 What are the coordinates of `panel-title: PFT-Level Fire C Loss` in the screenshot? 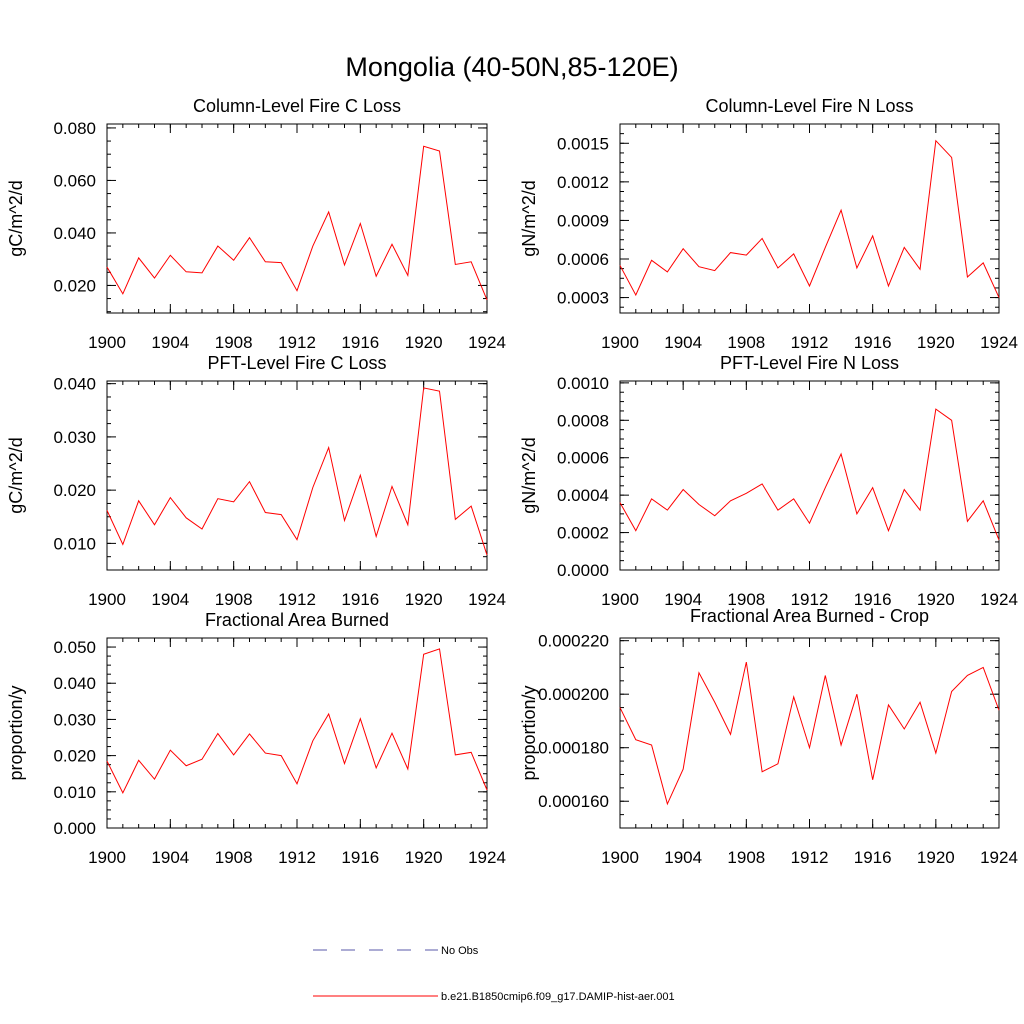 It's located at (296, 363).